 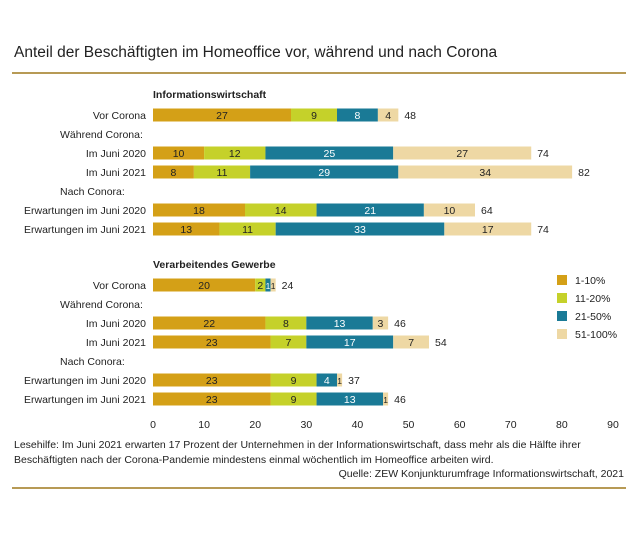 What do you see at coordinates (358, 425) in the screenshot?
I see `x-tick-label: 40` at bounding box center [358, 425].